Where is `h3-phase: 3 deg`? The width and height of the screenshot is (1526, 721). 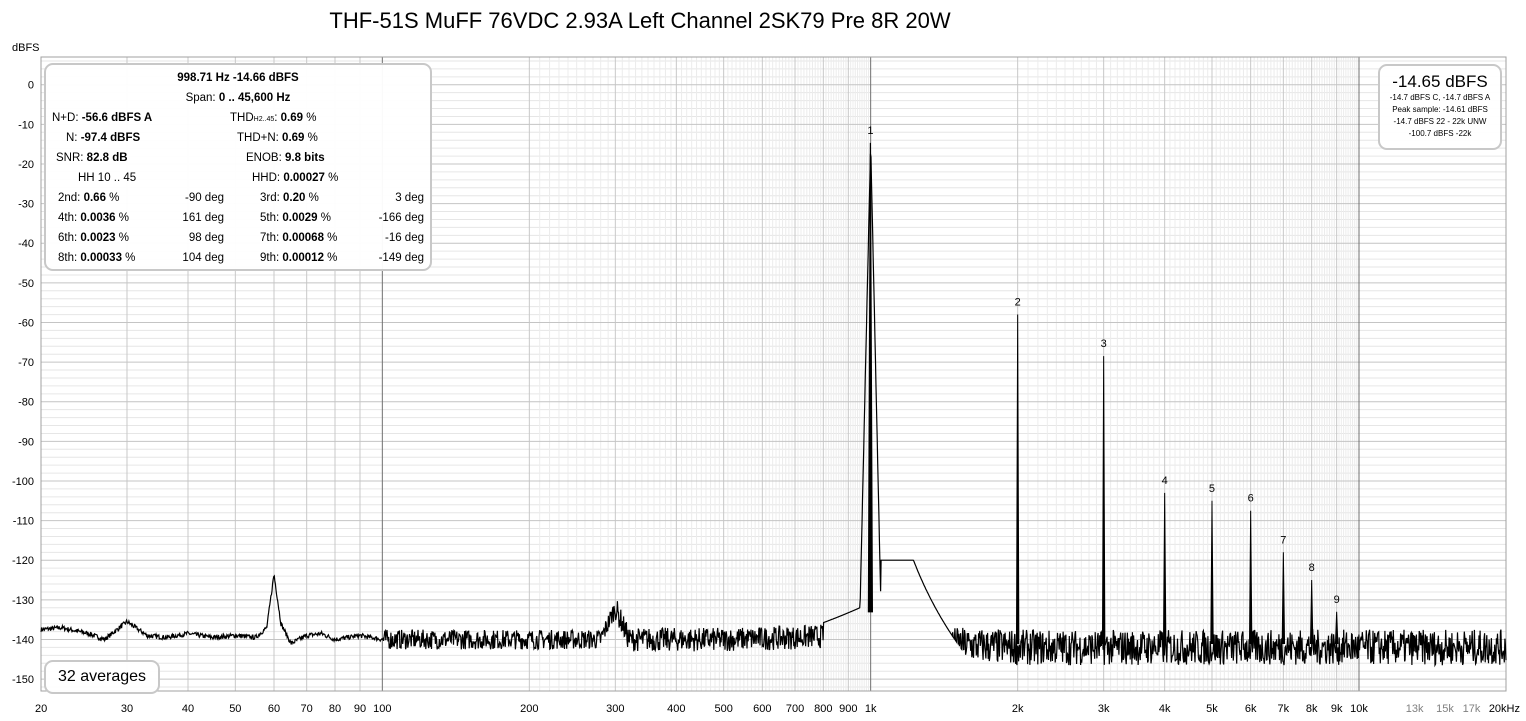 h3-phase: 3 deg is located at coordinates (409, 198).